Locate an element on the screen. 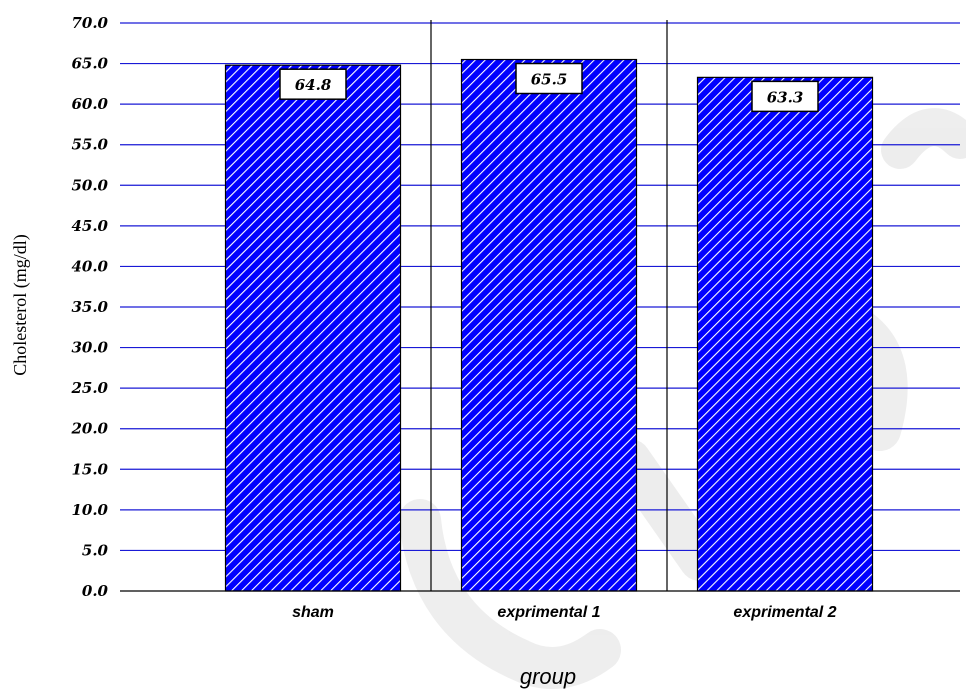 This screenshot has width=966, height=690. x-tick-label: exprimental 1 is located at coordinates (548, 612).